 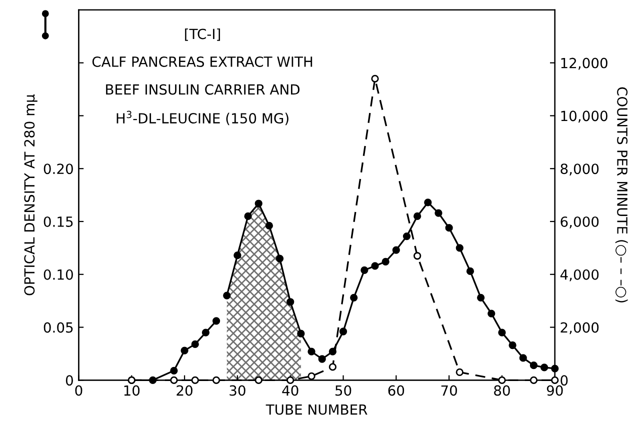 What do you see at coordinates (238, 390) in the screenshot?
I see `x-tick-label: 30` at bounding box center [238, 390].